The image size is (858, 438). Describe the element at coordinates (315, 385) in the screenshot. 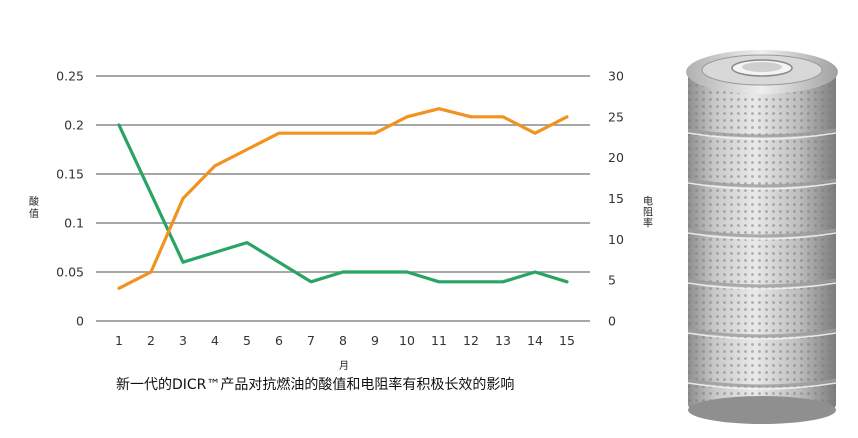

I see `chart-caption: 新一代的DICR™产品对抗燃油的酸值和电阻率有积极长效的影响` at that location.